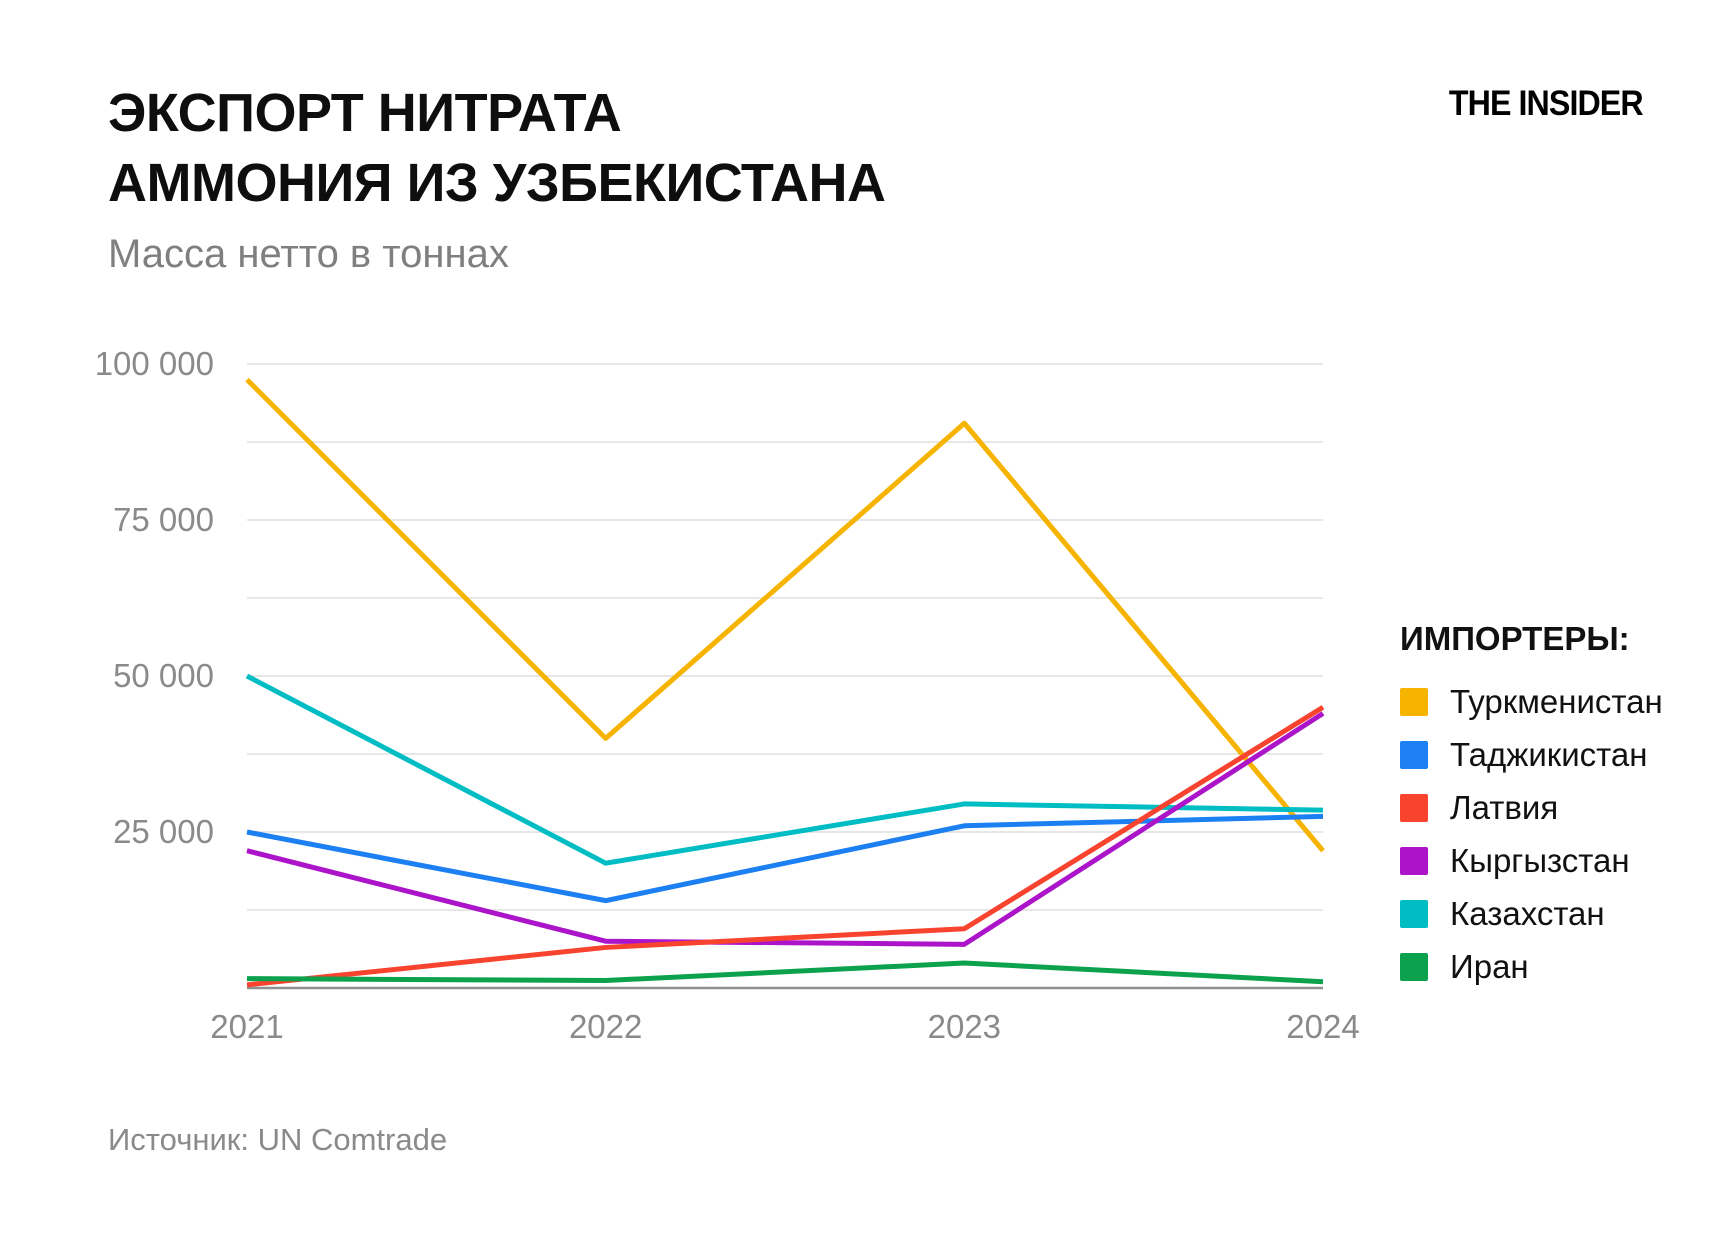  I want to click on legend-label-turkmenistan: Туркменистан, so click(1556, 701).